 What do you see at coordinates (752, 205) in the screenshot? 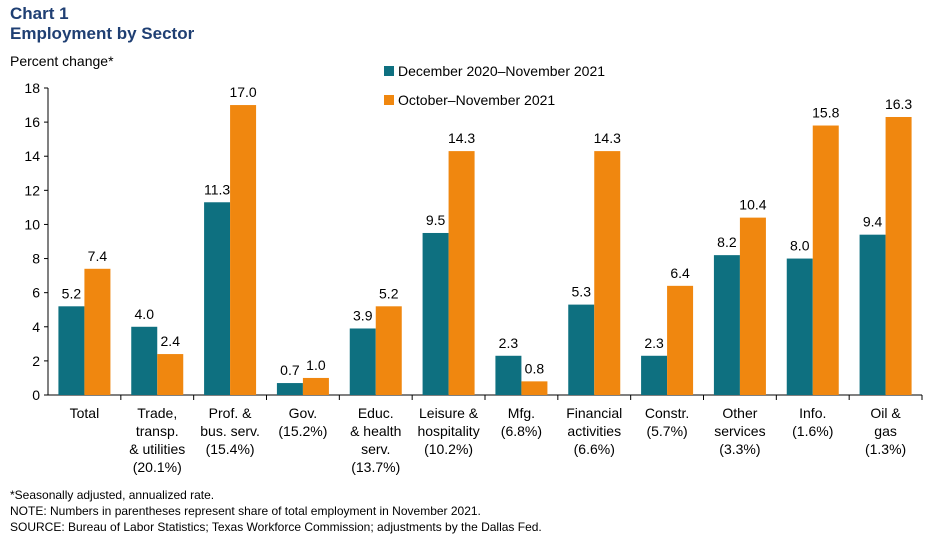
I see `data-label: 10.4` at bounding box center [752, 205].